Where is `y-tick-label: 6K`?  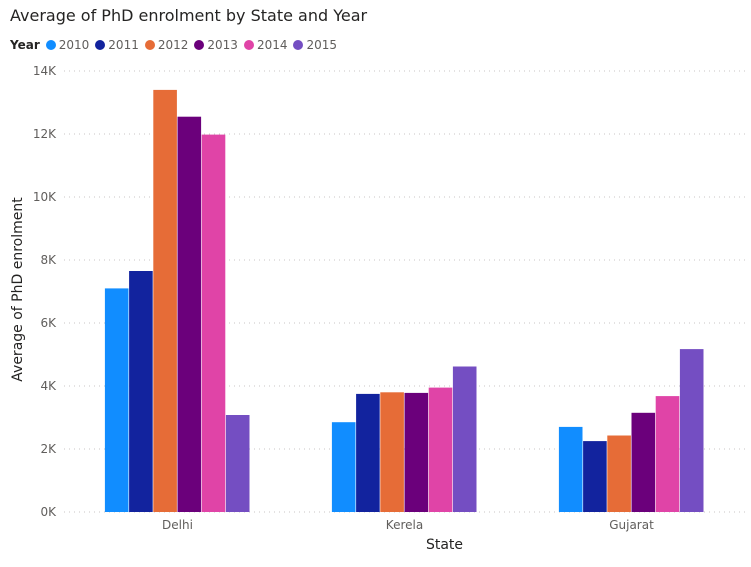
y-tick-label: 6K is located at coordinates (48, 323).